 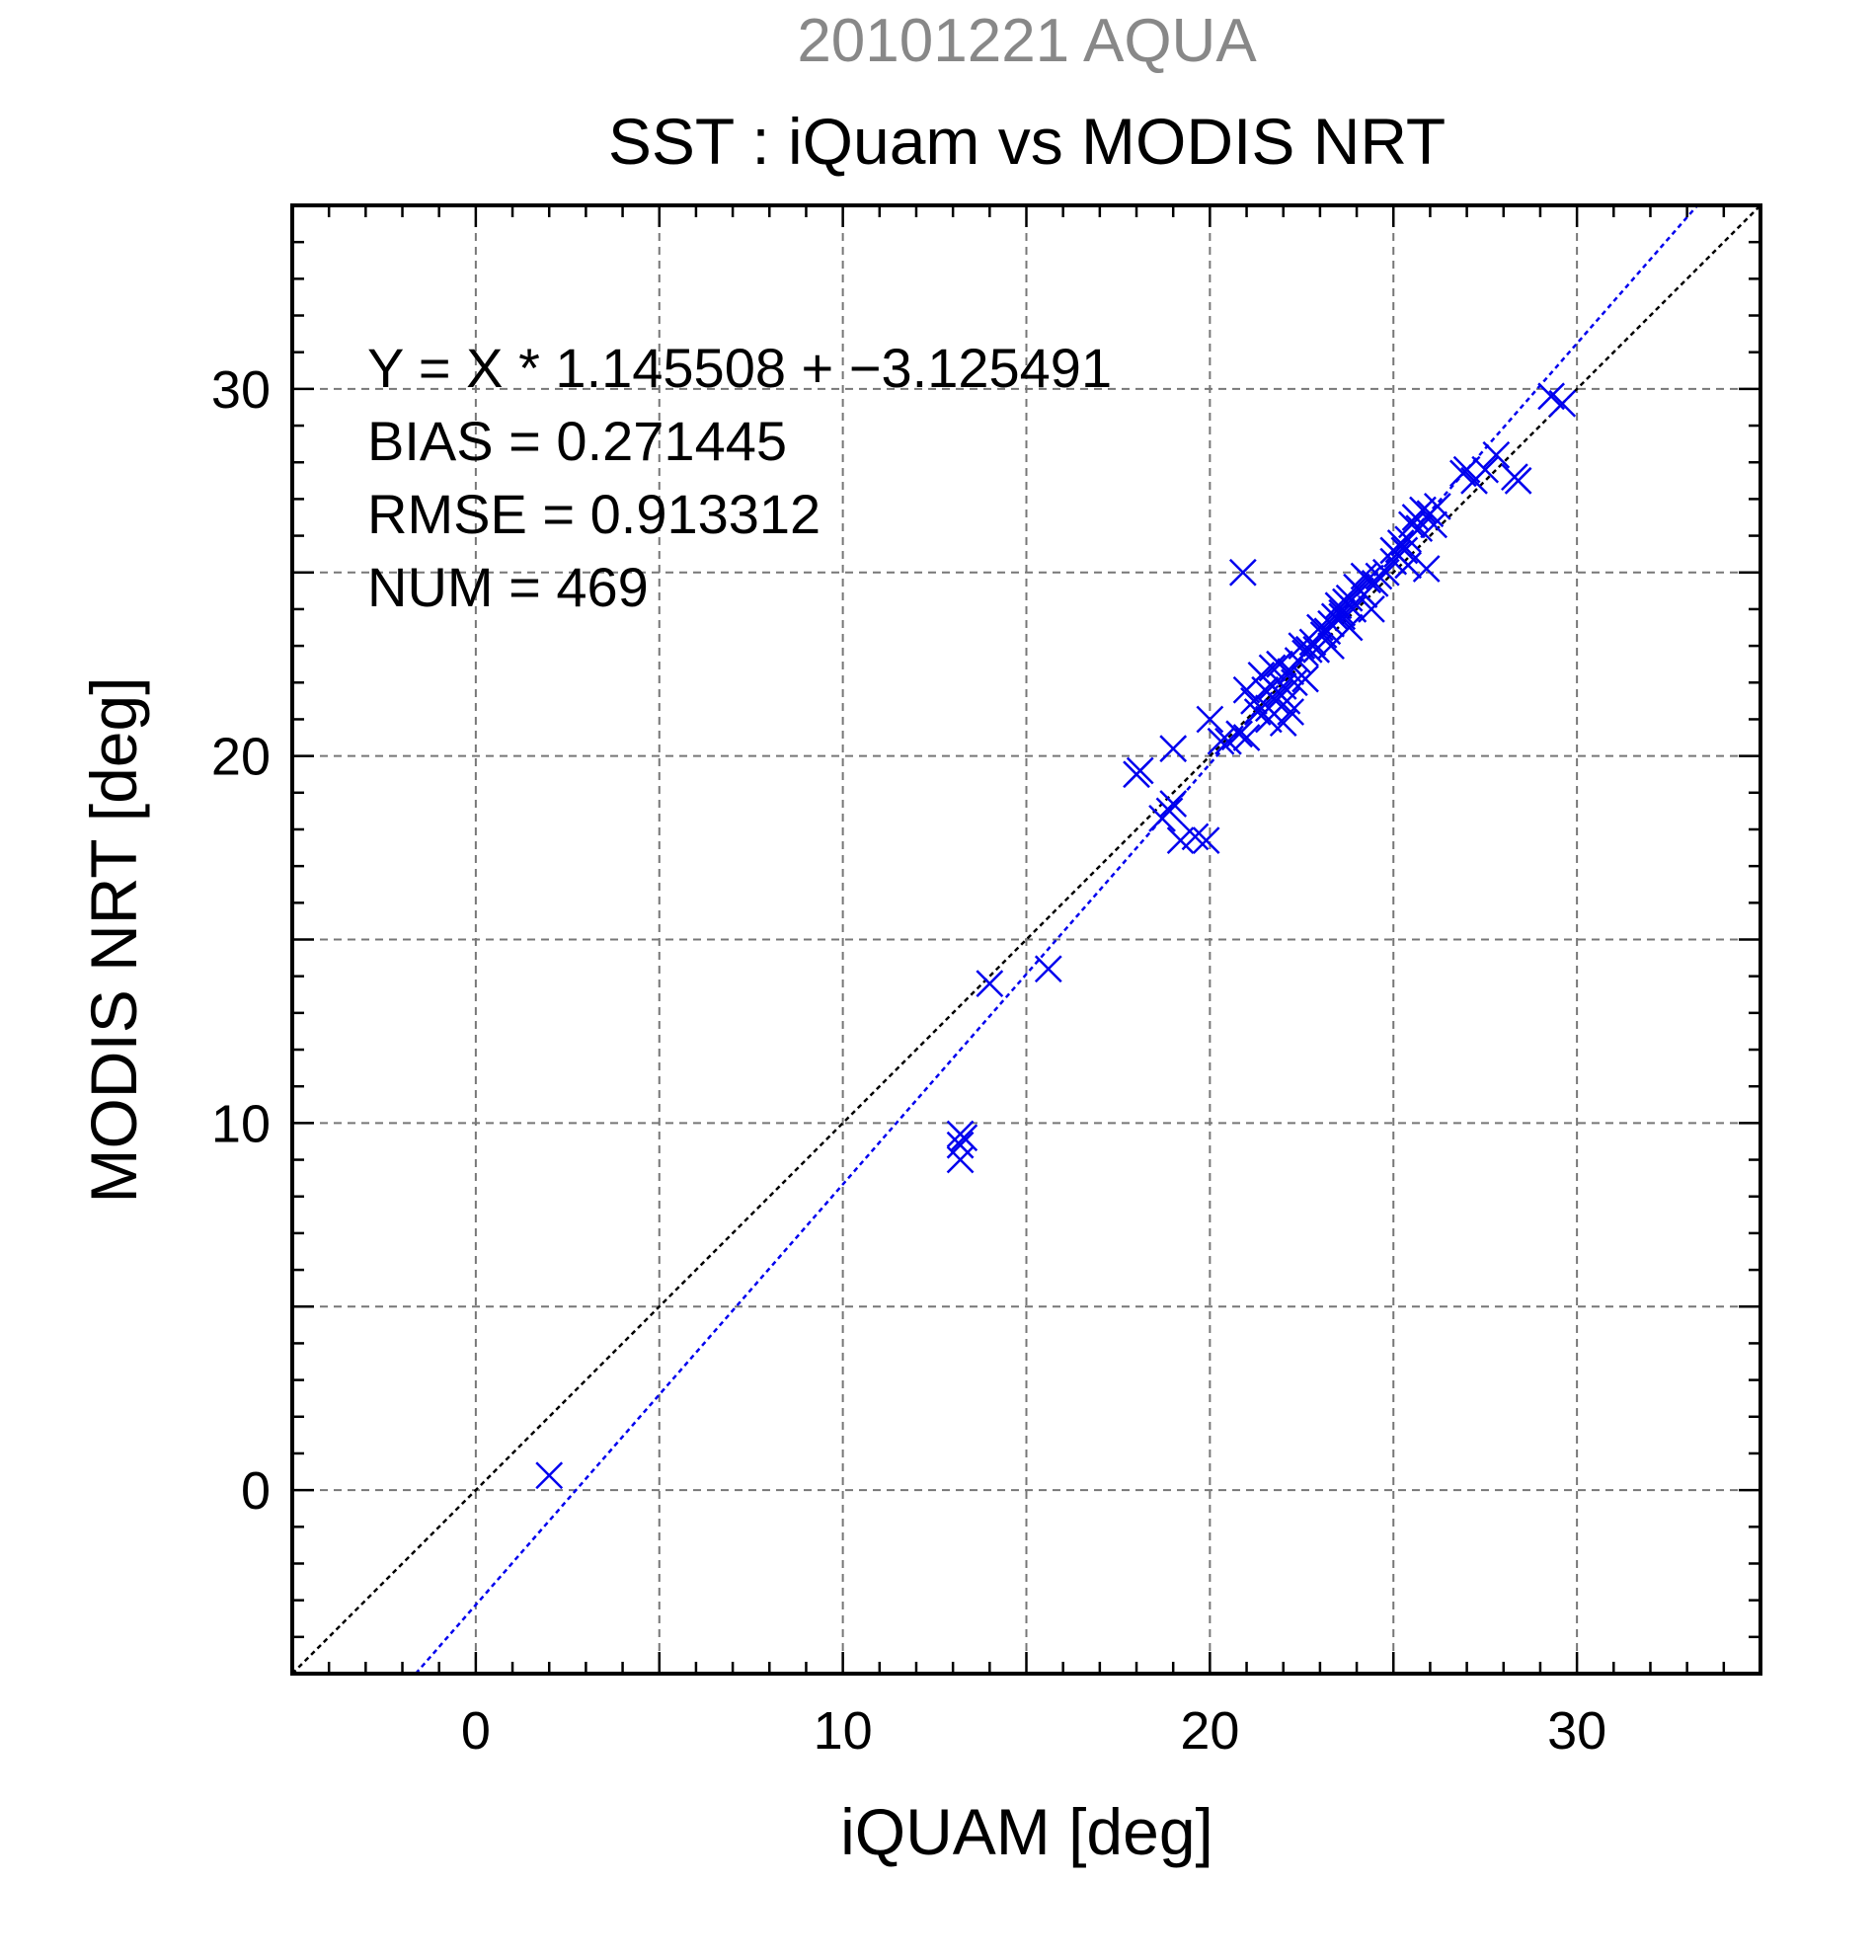 I want to click on y-tick-labels: 0 10 20 30, so click(x=241, y=940).